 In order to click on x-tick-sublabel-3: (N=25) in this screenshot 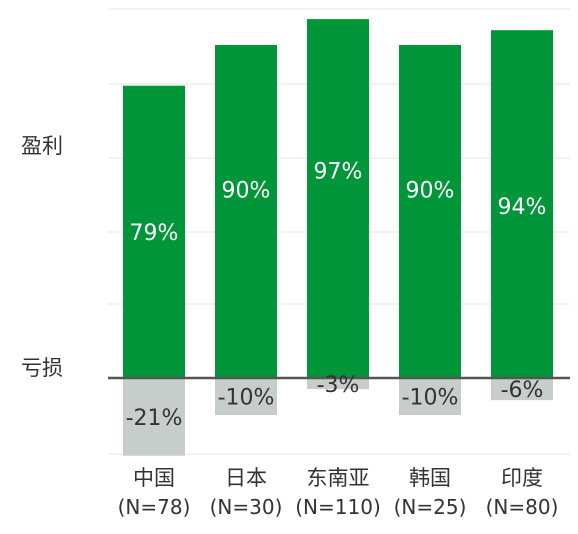, I will do `click(430, 507)`.